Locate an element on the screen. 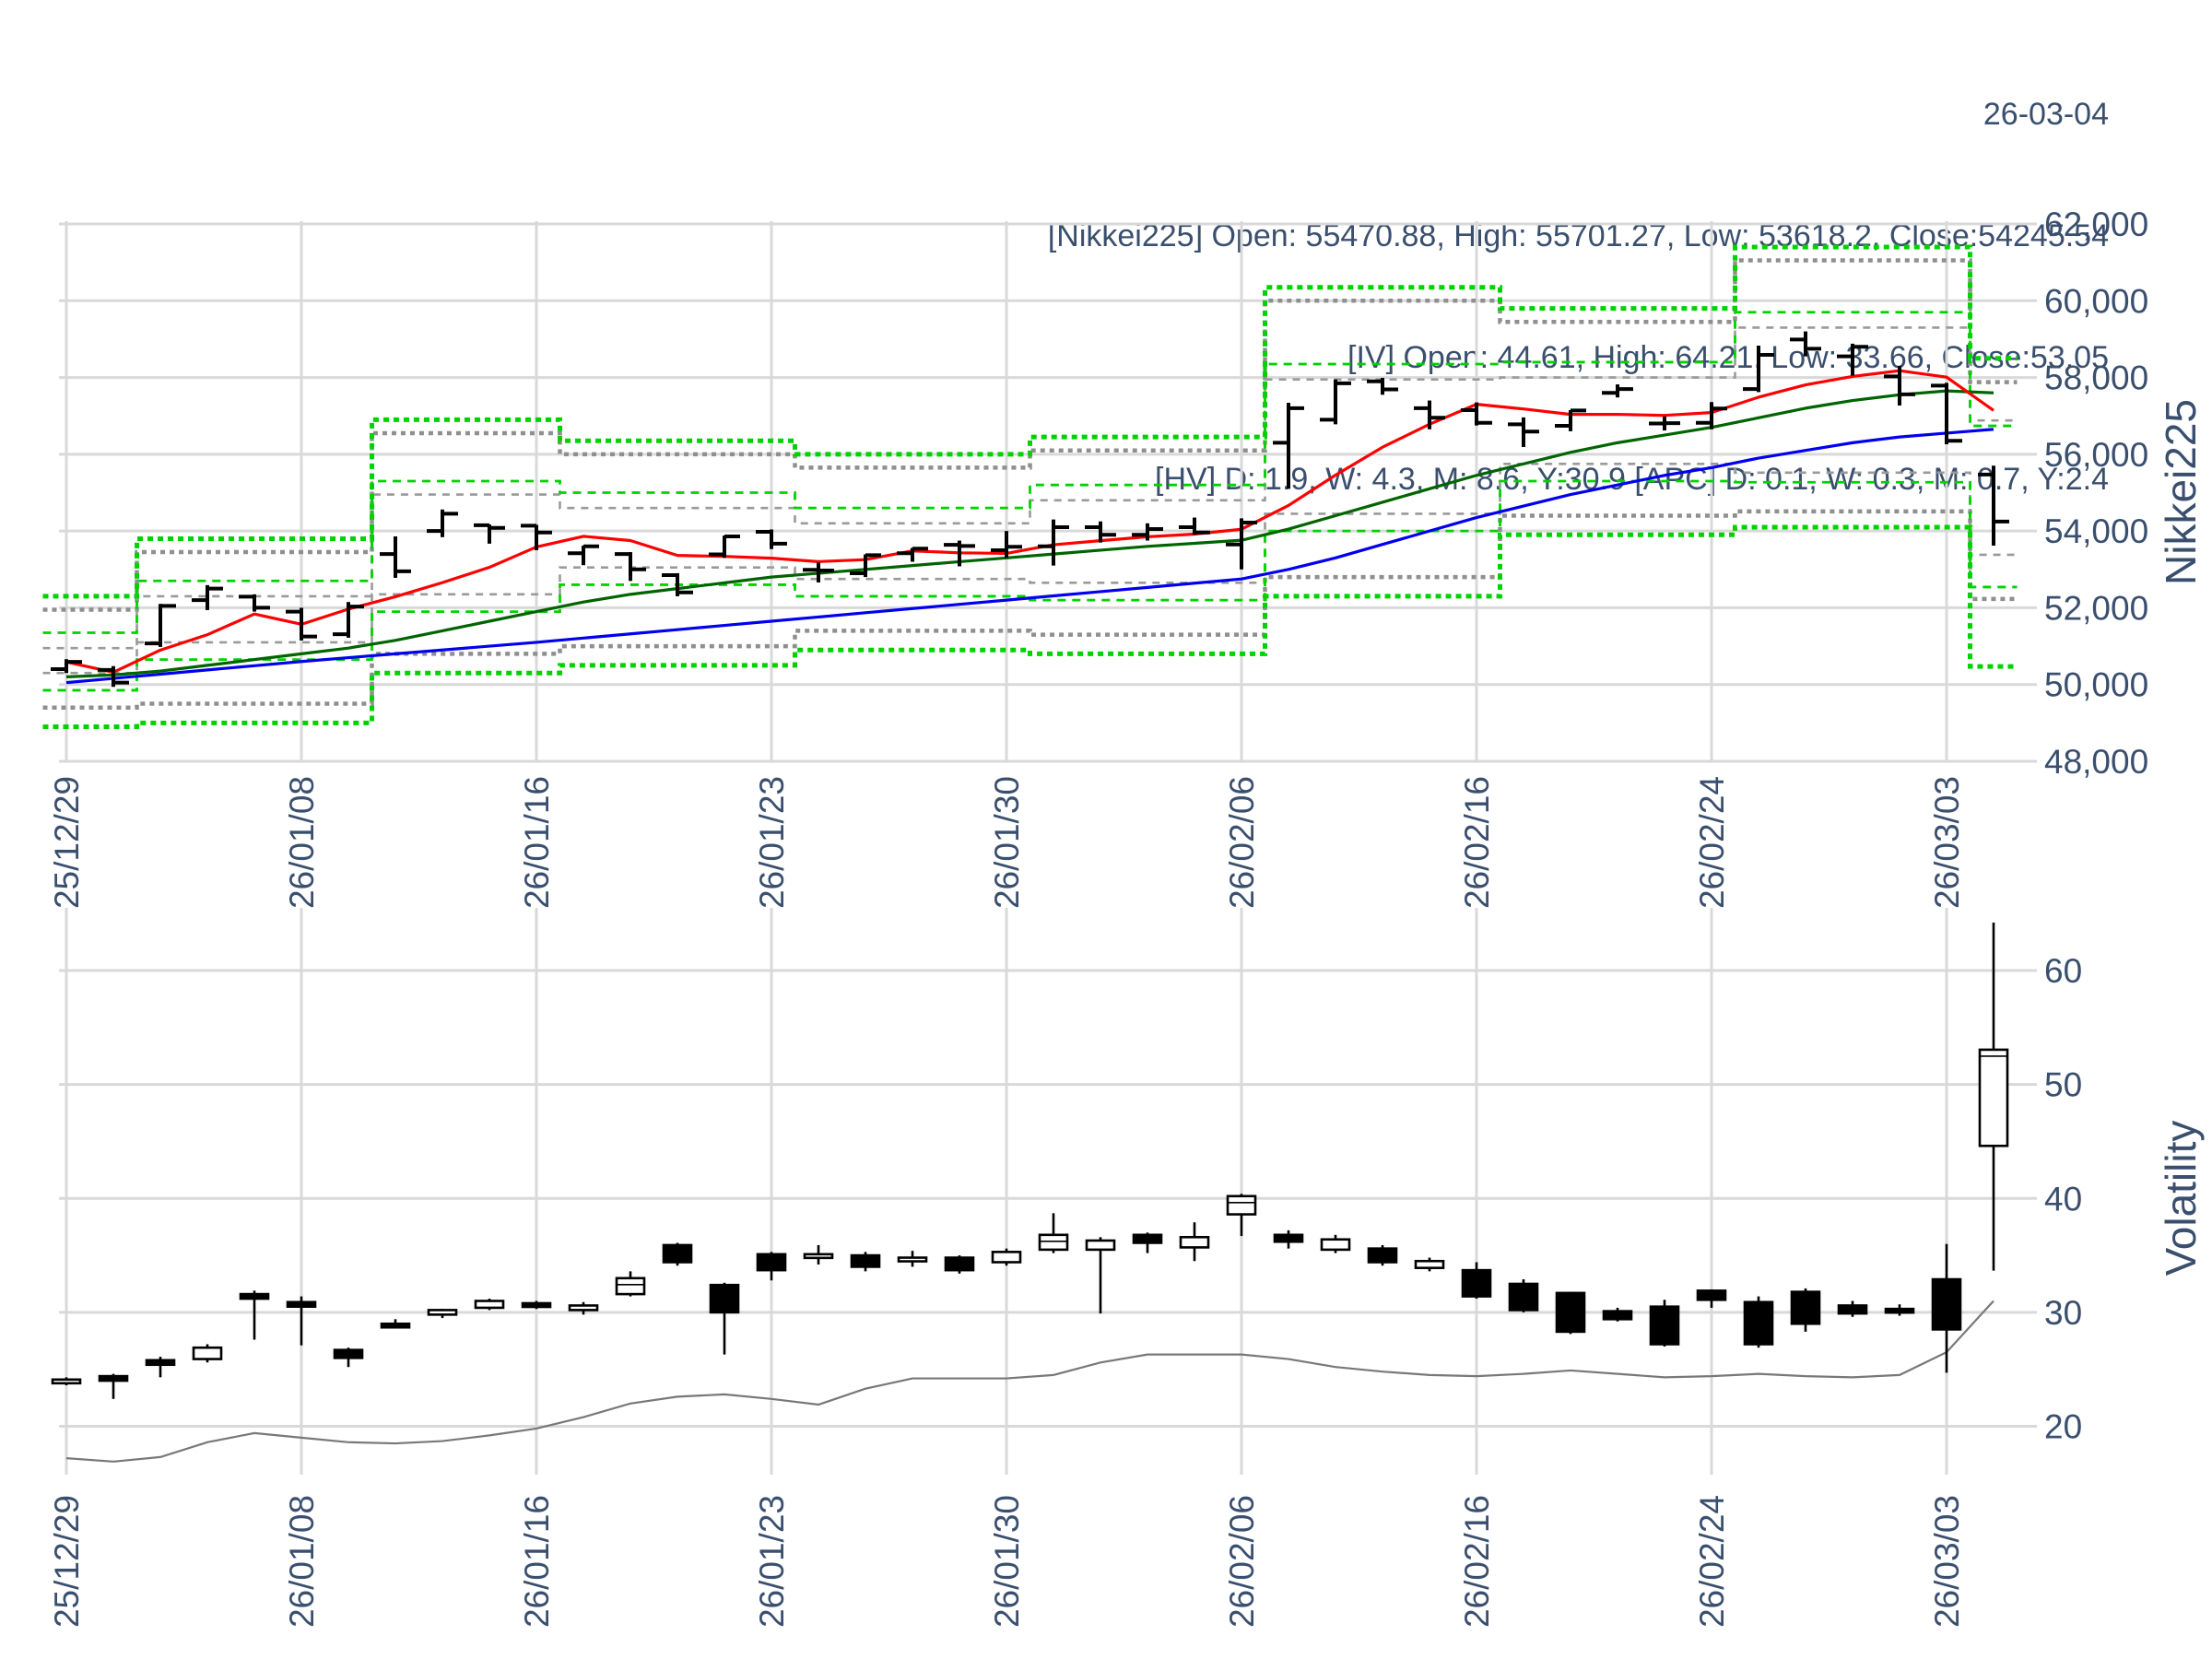  tick-label: 20 is located at coordinates (2063, 1427).